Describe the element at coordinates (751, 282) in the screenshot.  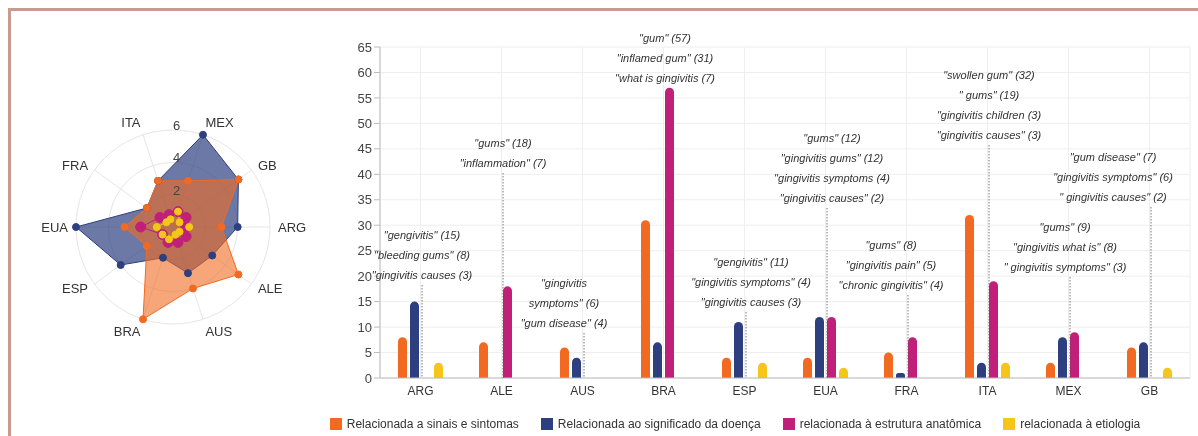
I see `annotation: "gengivitis" (11) "gingivitis symptoms" (4) "gingivitis causes (3)` at that location.